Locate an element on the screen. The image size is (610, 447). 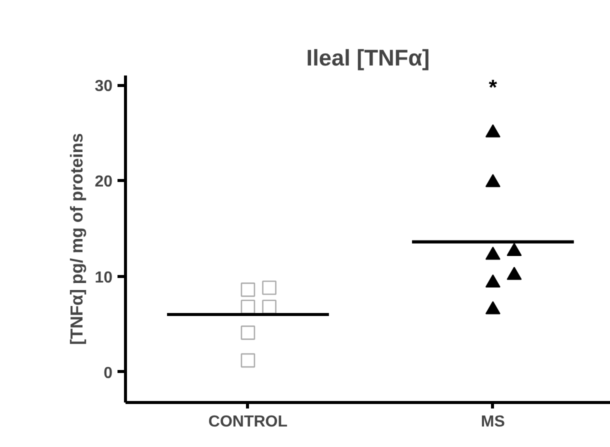
annotation: * is located at coordinates (493, 88).